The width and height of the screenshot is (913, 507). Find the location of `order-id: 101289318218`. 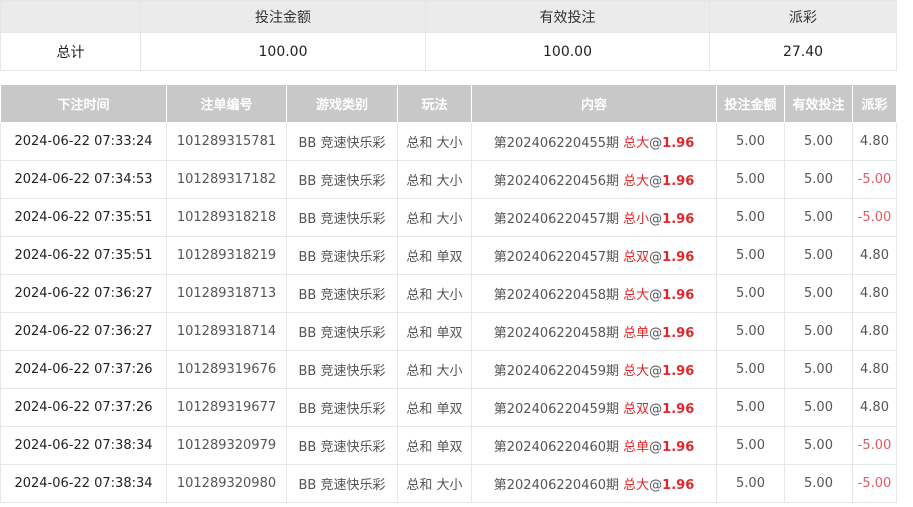

order-id: 101289318218 is located at coordinates (226, 217).